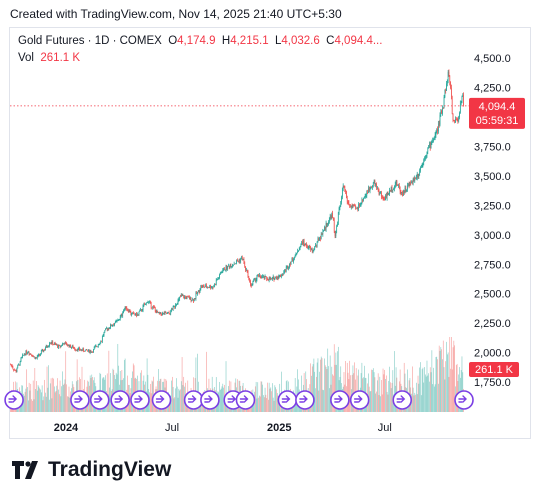 This screenshot has height=501, width=541. Describe the element at coordinates (492, 177) in the screenshot. I see `price-tick-label: 3,500.0` at that location.